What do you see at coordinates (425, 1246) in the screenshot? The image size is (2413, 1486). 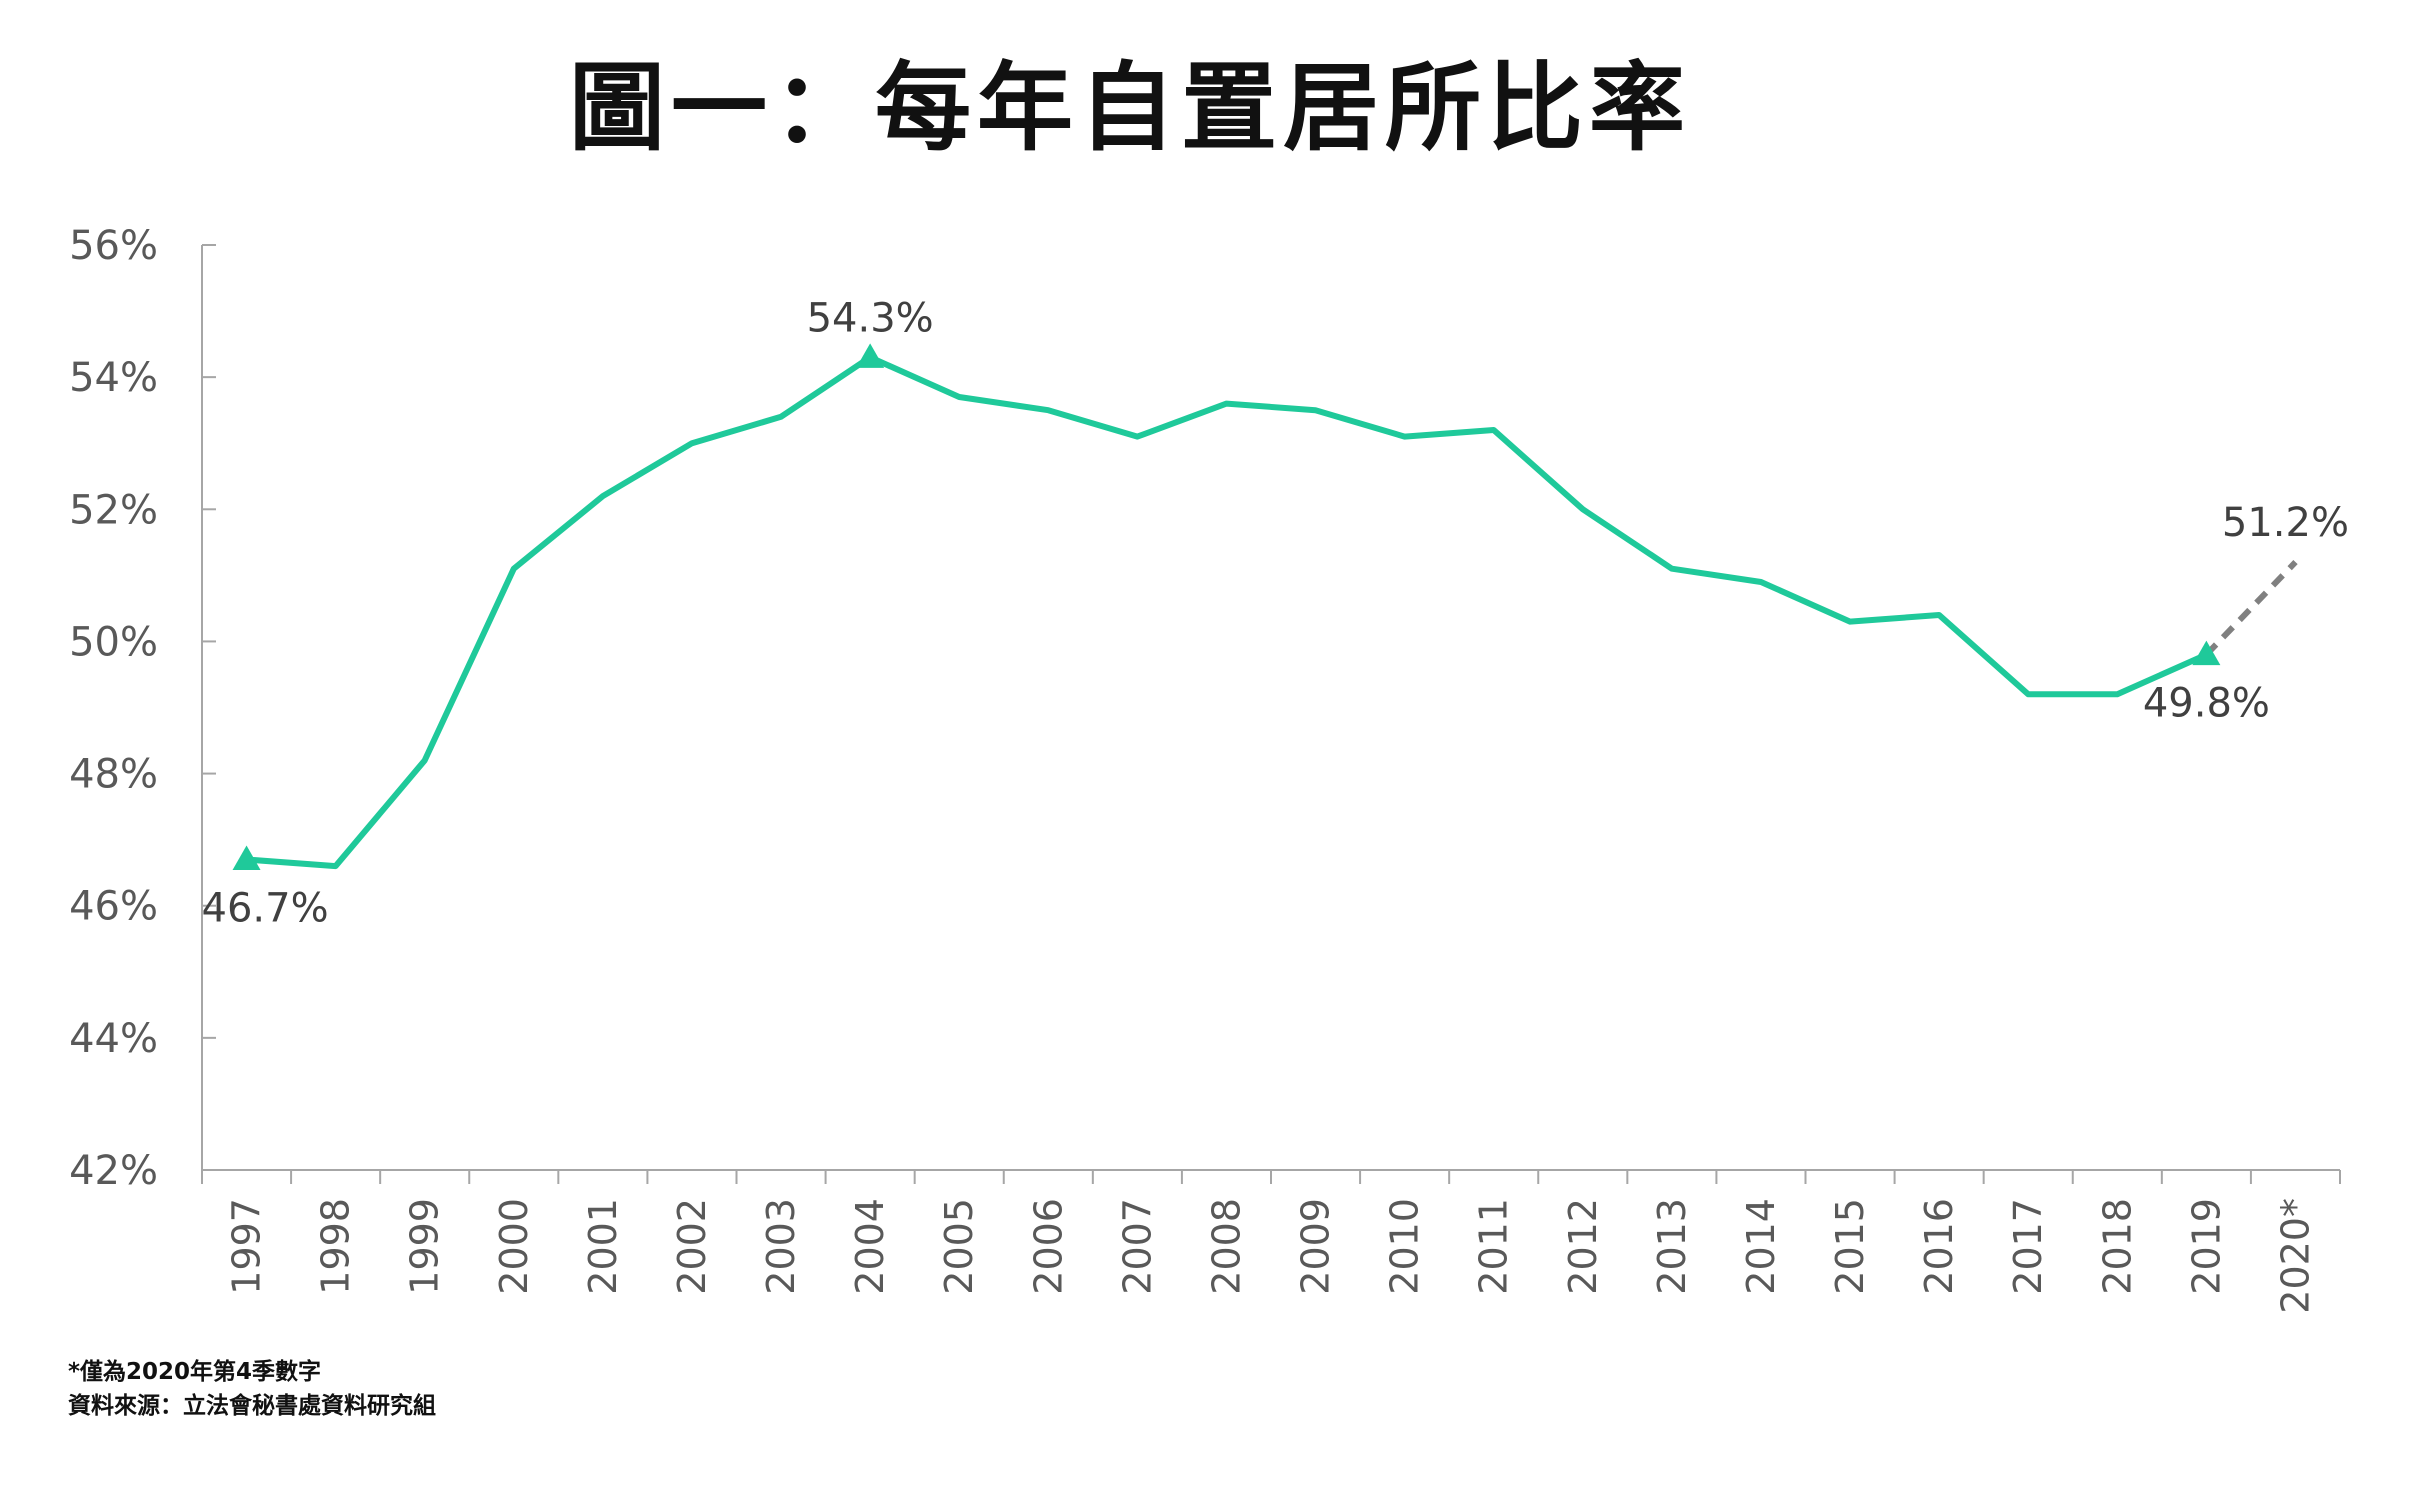 I see `x-tick-label: 1999` at bounding box center [425, 1246].